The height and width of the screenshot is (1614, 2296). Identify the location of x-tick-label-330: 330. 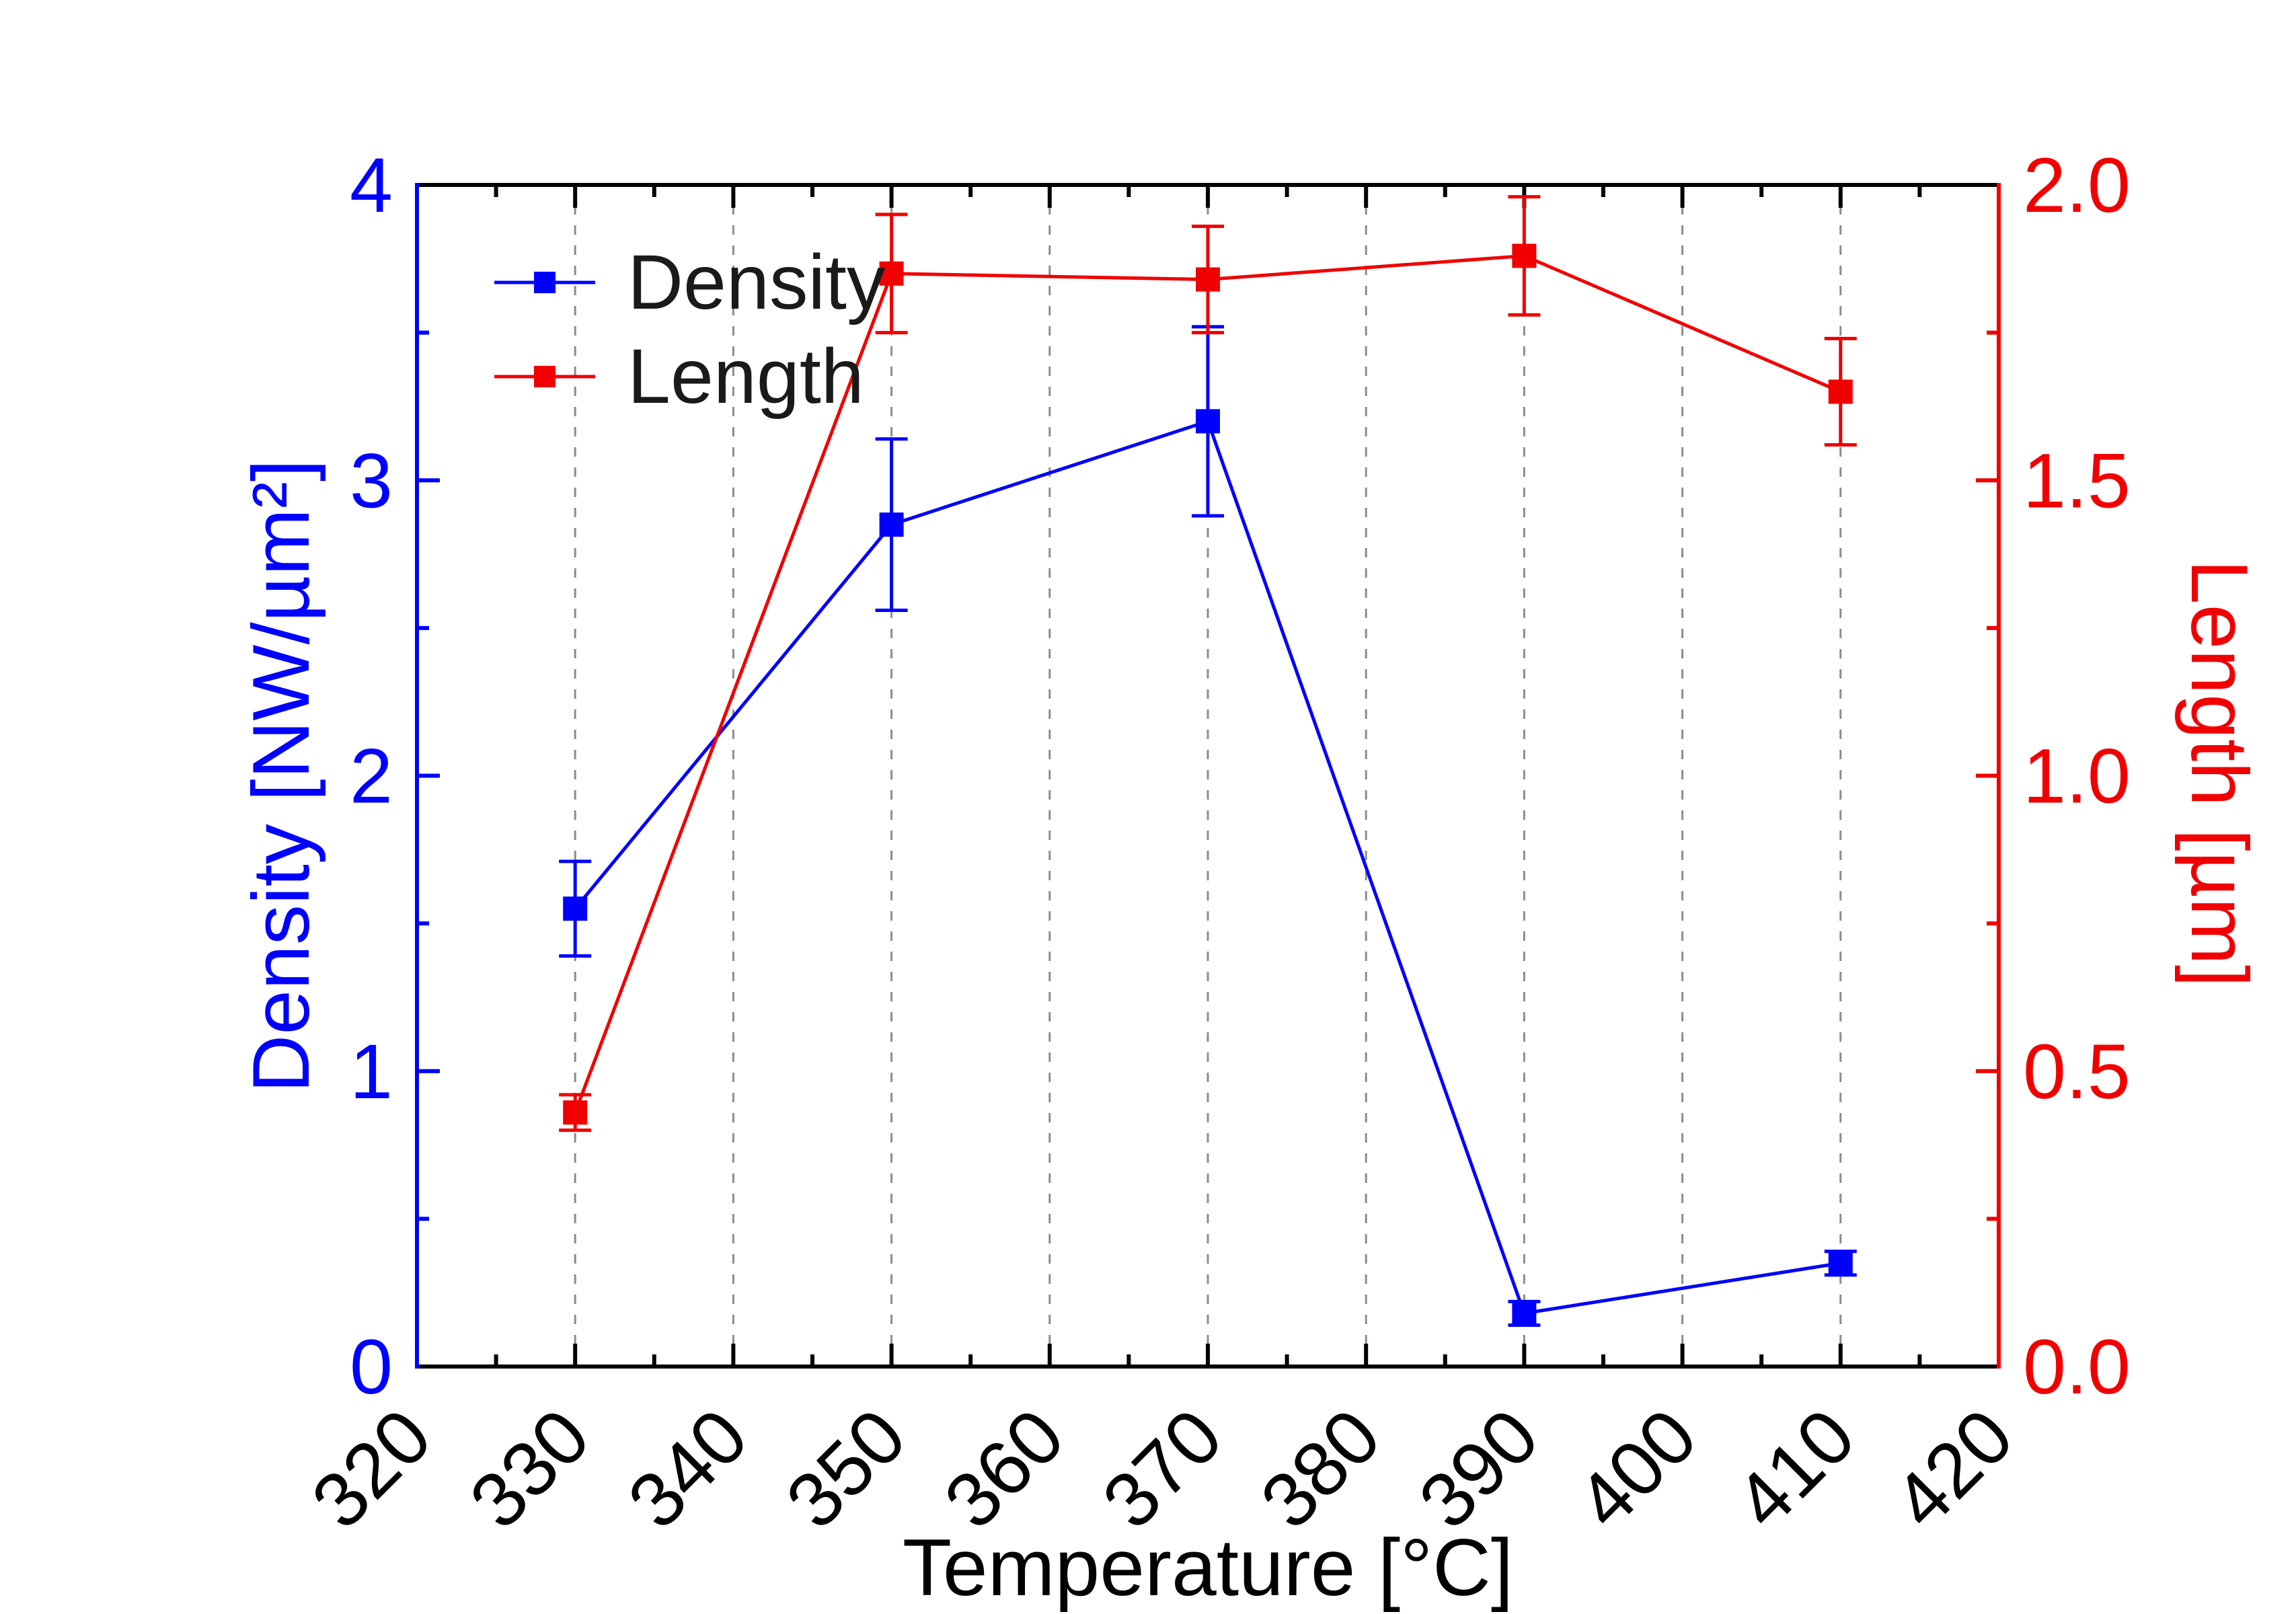
(530, 1469).